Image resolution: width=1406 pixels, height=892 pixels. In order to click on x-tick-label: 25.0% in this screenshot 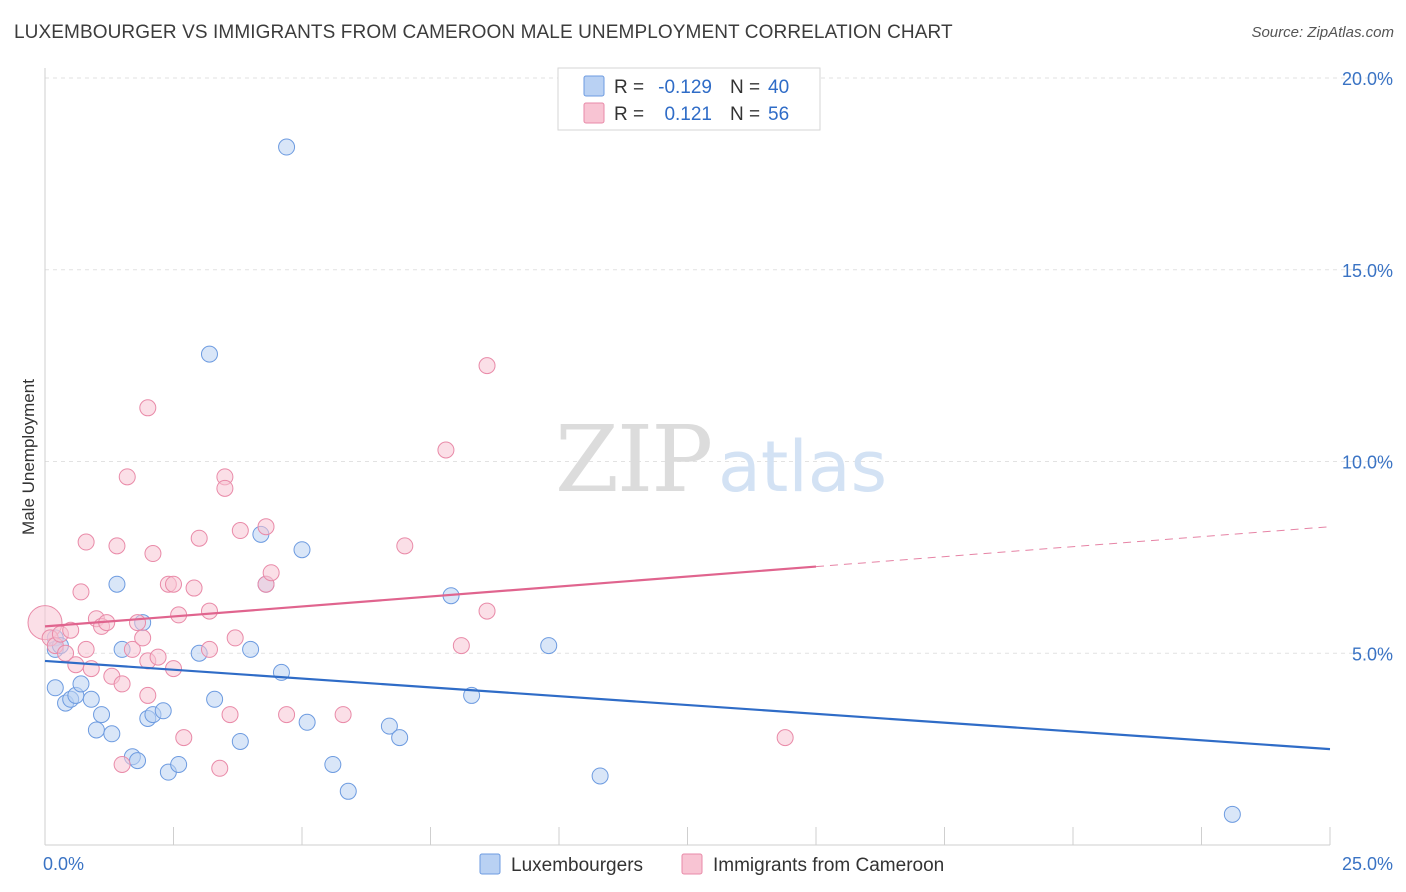, I will do `click(1367, 864)`.